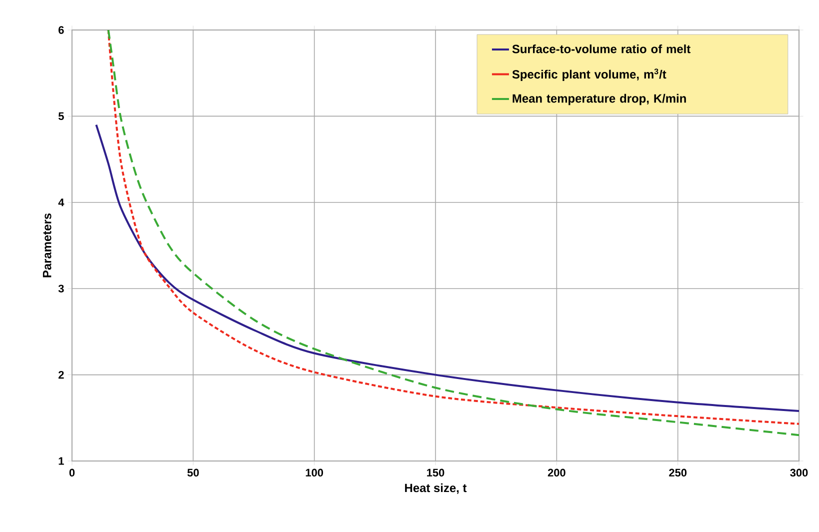 The width and height of the screenshot is (819, 532). Describe the element at coordinates (436, 488) in the screenshot. I see `x-axis-title: Heat size, t` at that location.